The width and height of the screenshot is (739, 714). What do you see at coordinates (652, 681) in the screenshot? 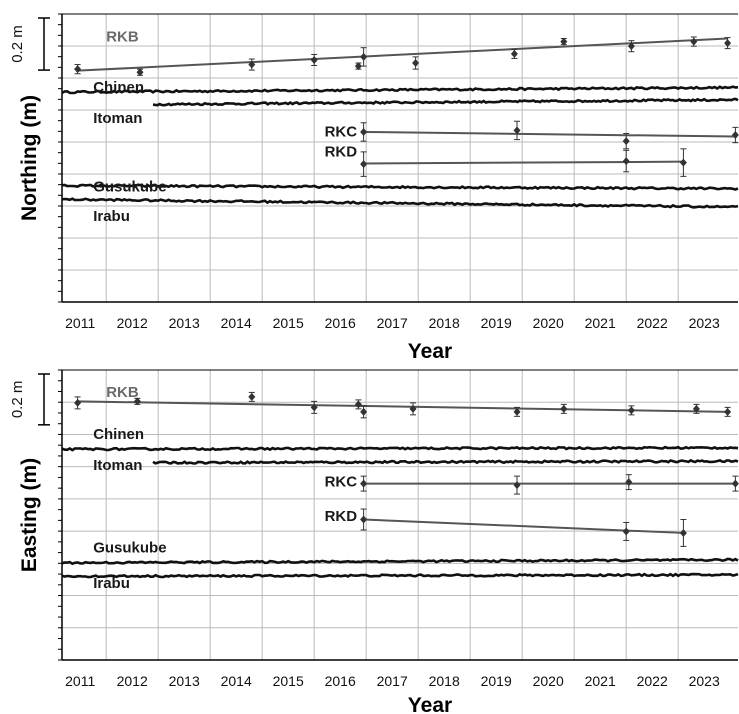
I see `x-tick-label: 2022` at bounding box center [652, 681].